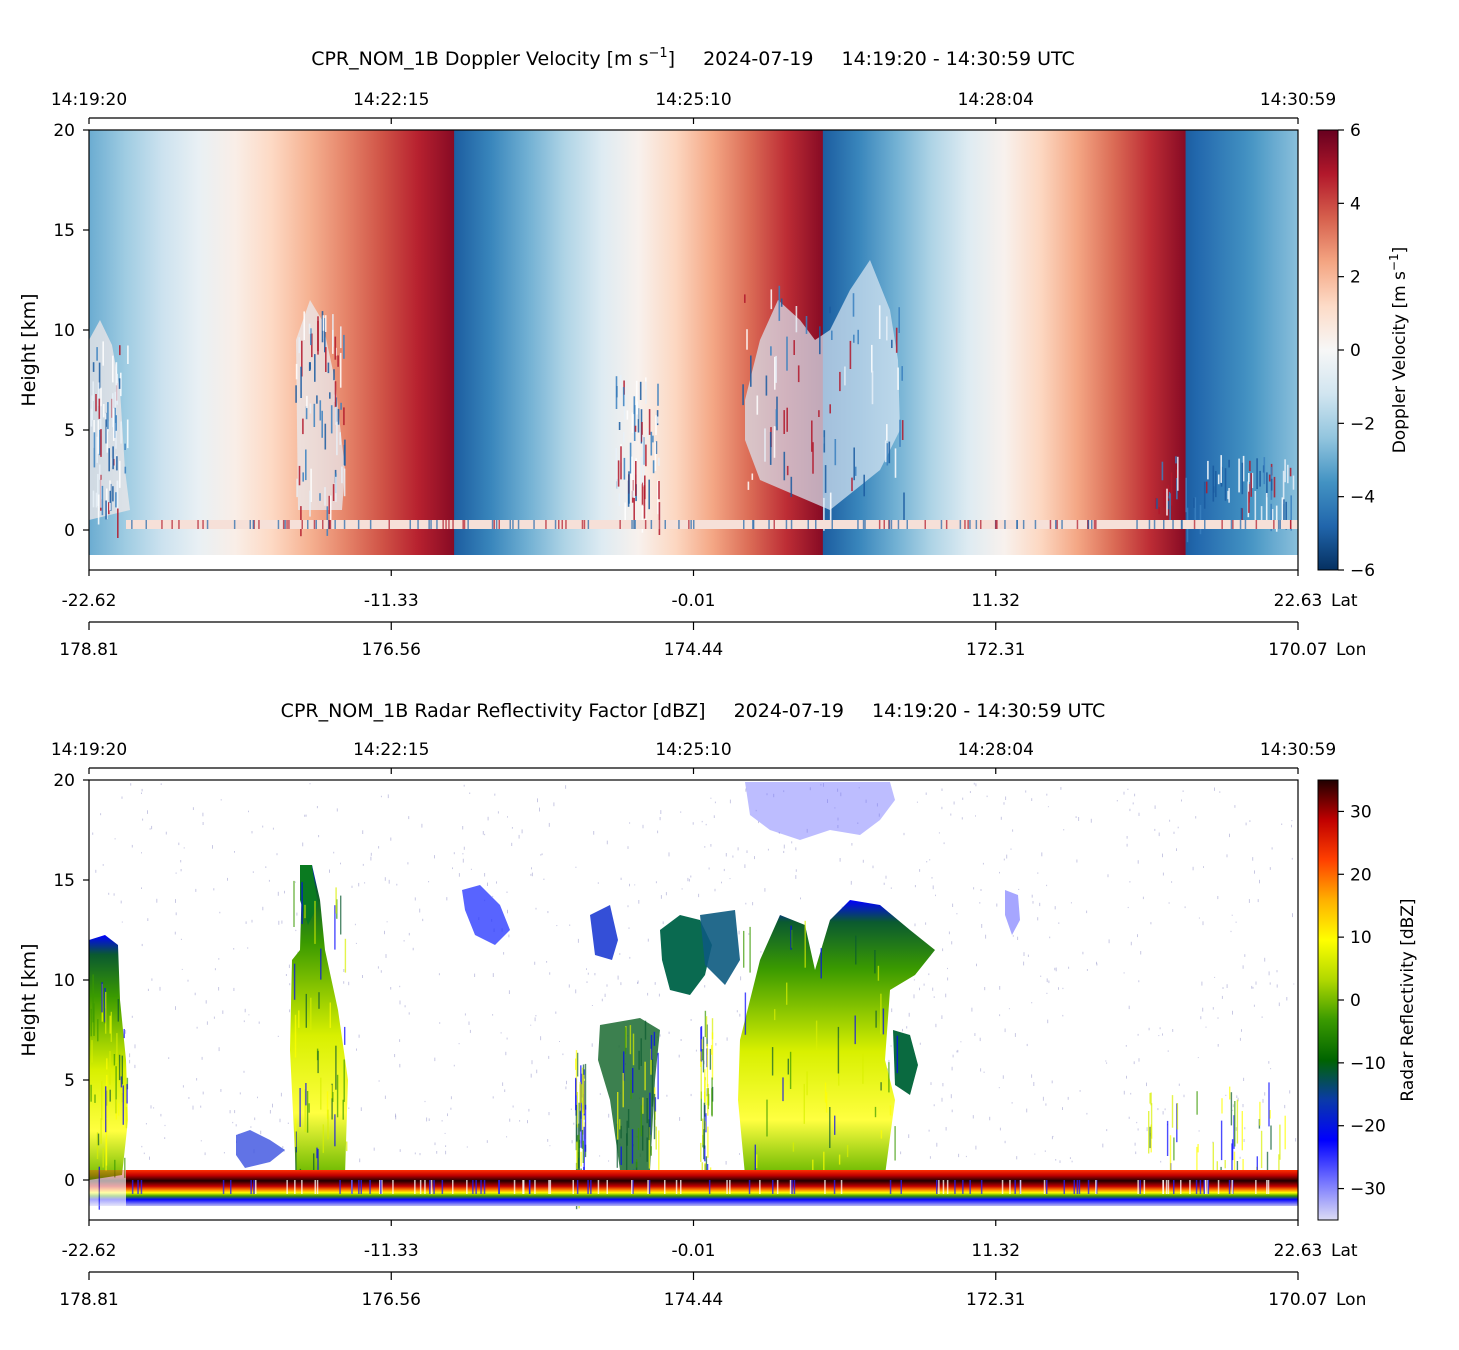 Image resolution: width=1459 pixels, height=1350 pixels. What do you see at coordinates (391, 650) in the screenshot?
I see `lon-tick-label: 176.56` at bounding box center [391, 650].